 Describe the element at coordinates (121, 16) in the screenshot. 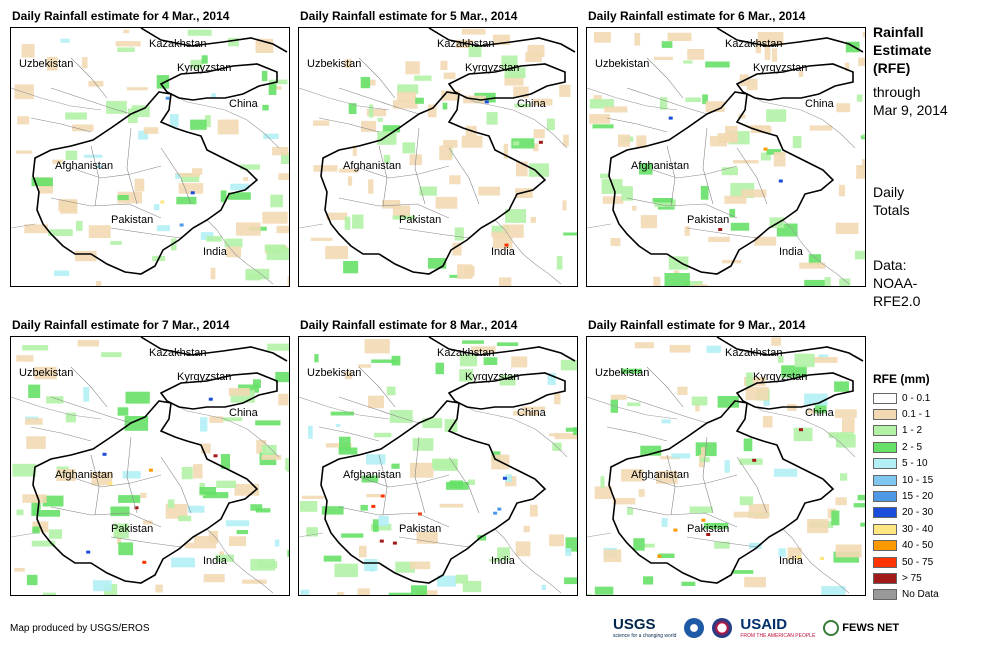

I see `panel-title: Daily Rainfall estimate for 4 Mar., 2014` at that location.